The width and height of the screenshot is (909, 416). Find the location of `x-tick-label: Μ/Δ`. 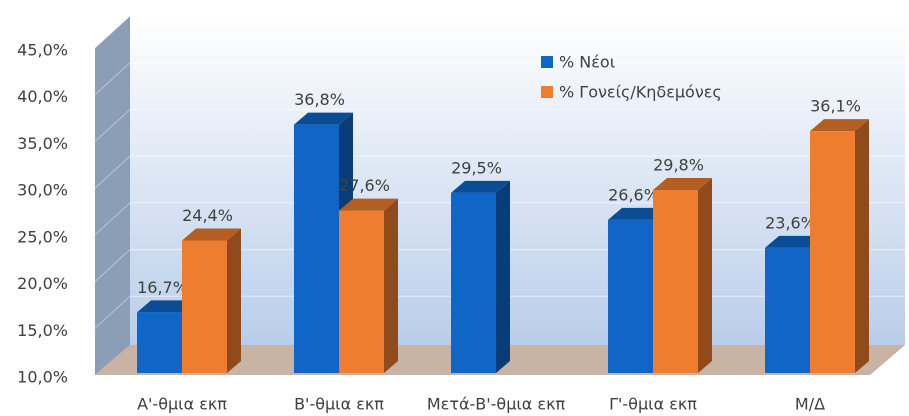

x-tick-label: Μ/Δ is located at coordinates (810, 404).